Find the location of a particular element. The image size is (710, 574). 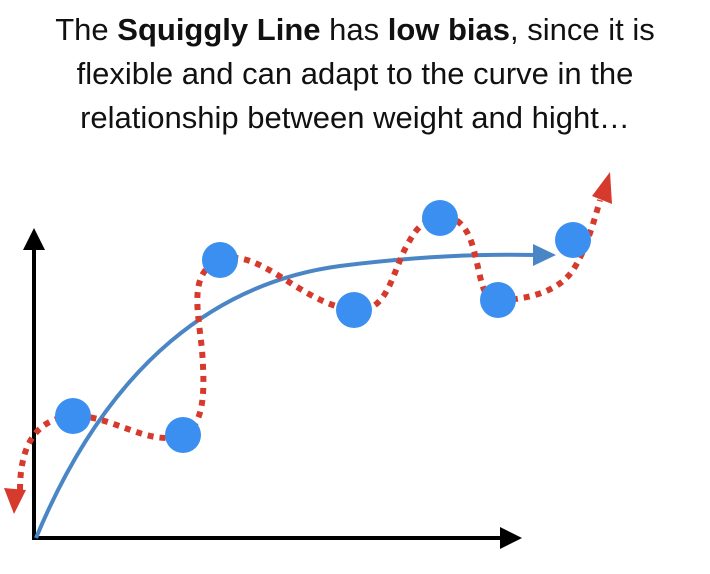

y-axis-arrowhead-icon is located at coordinates (34, 239).